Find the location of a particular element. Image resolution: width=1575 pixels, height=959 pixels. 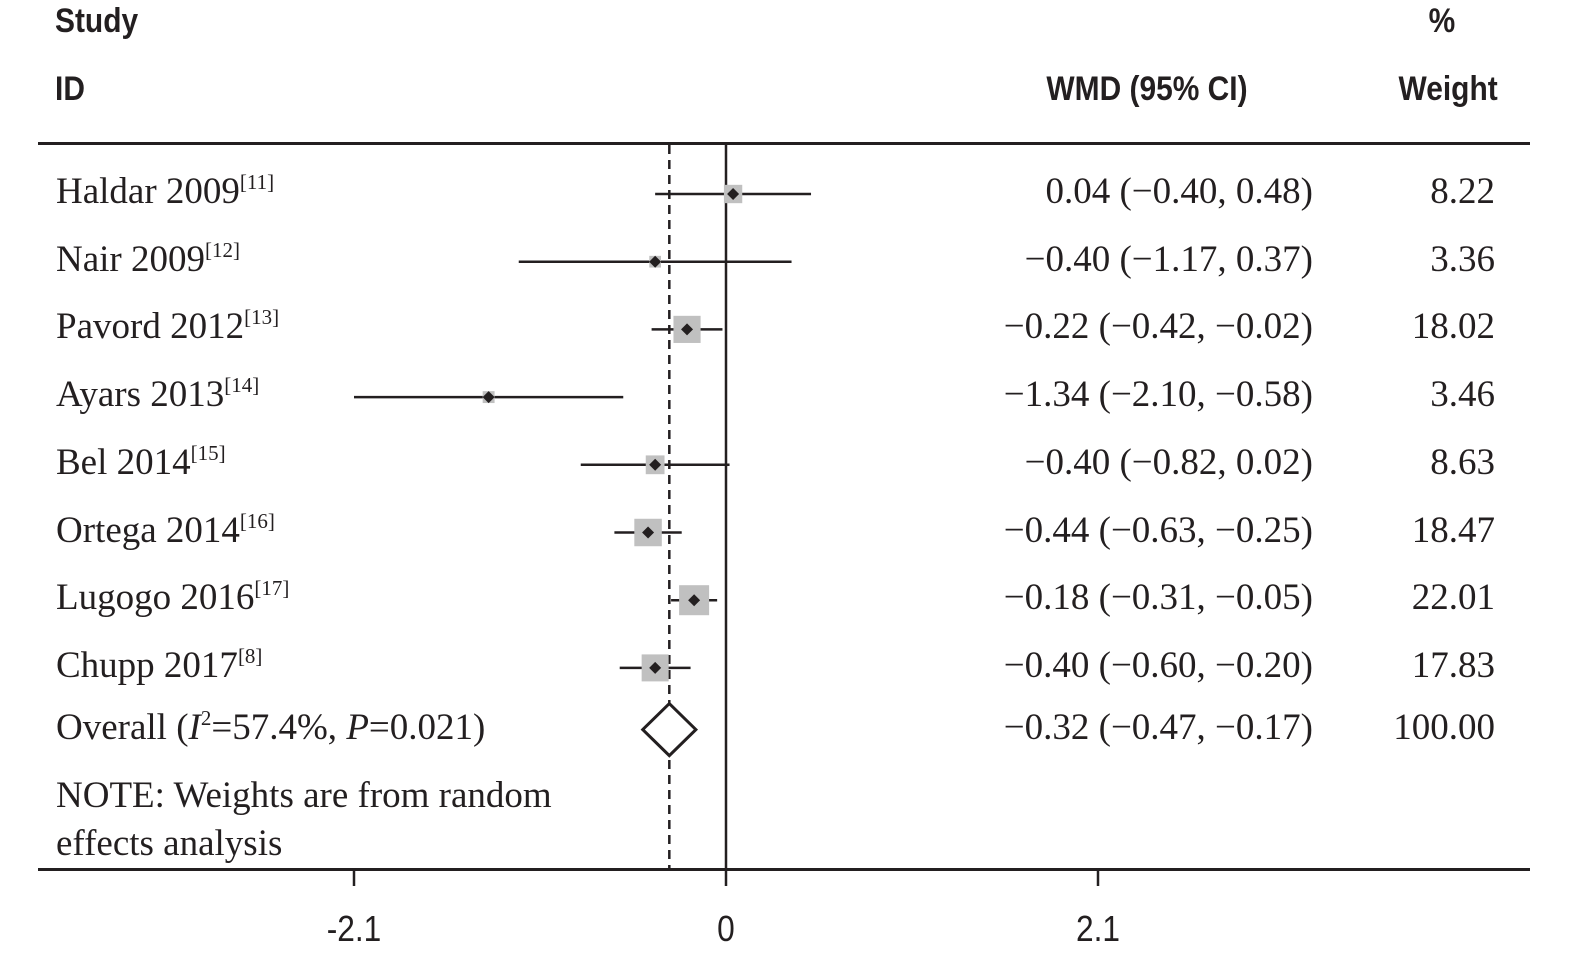

id-header: ID is located at coordinates (70, 89).